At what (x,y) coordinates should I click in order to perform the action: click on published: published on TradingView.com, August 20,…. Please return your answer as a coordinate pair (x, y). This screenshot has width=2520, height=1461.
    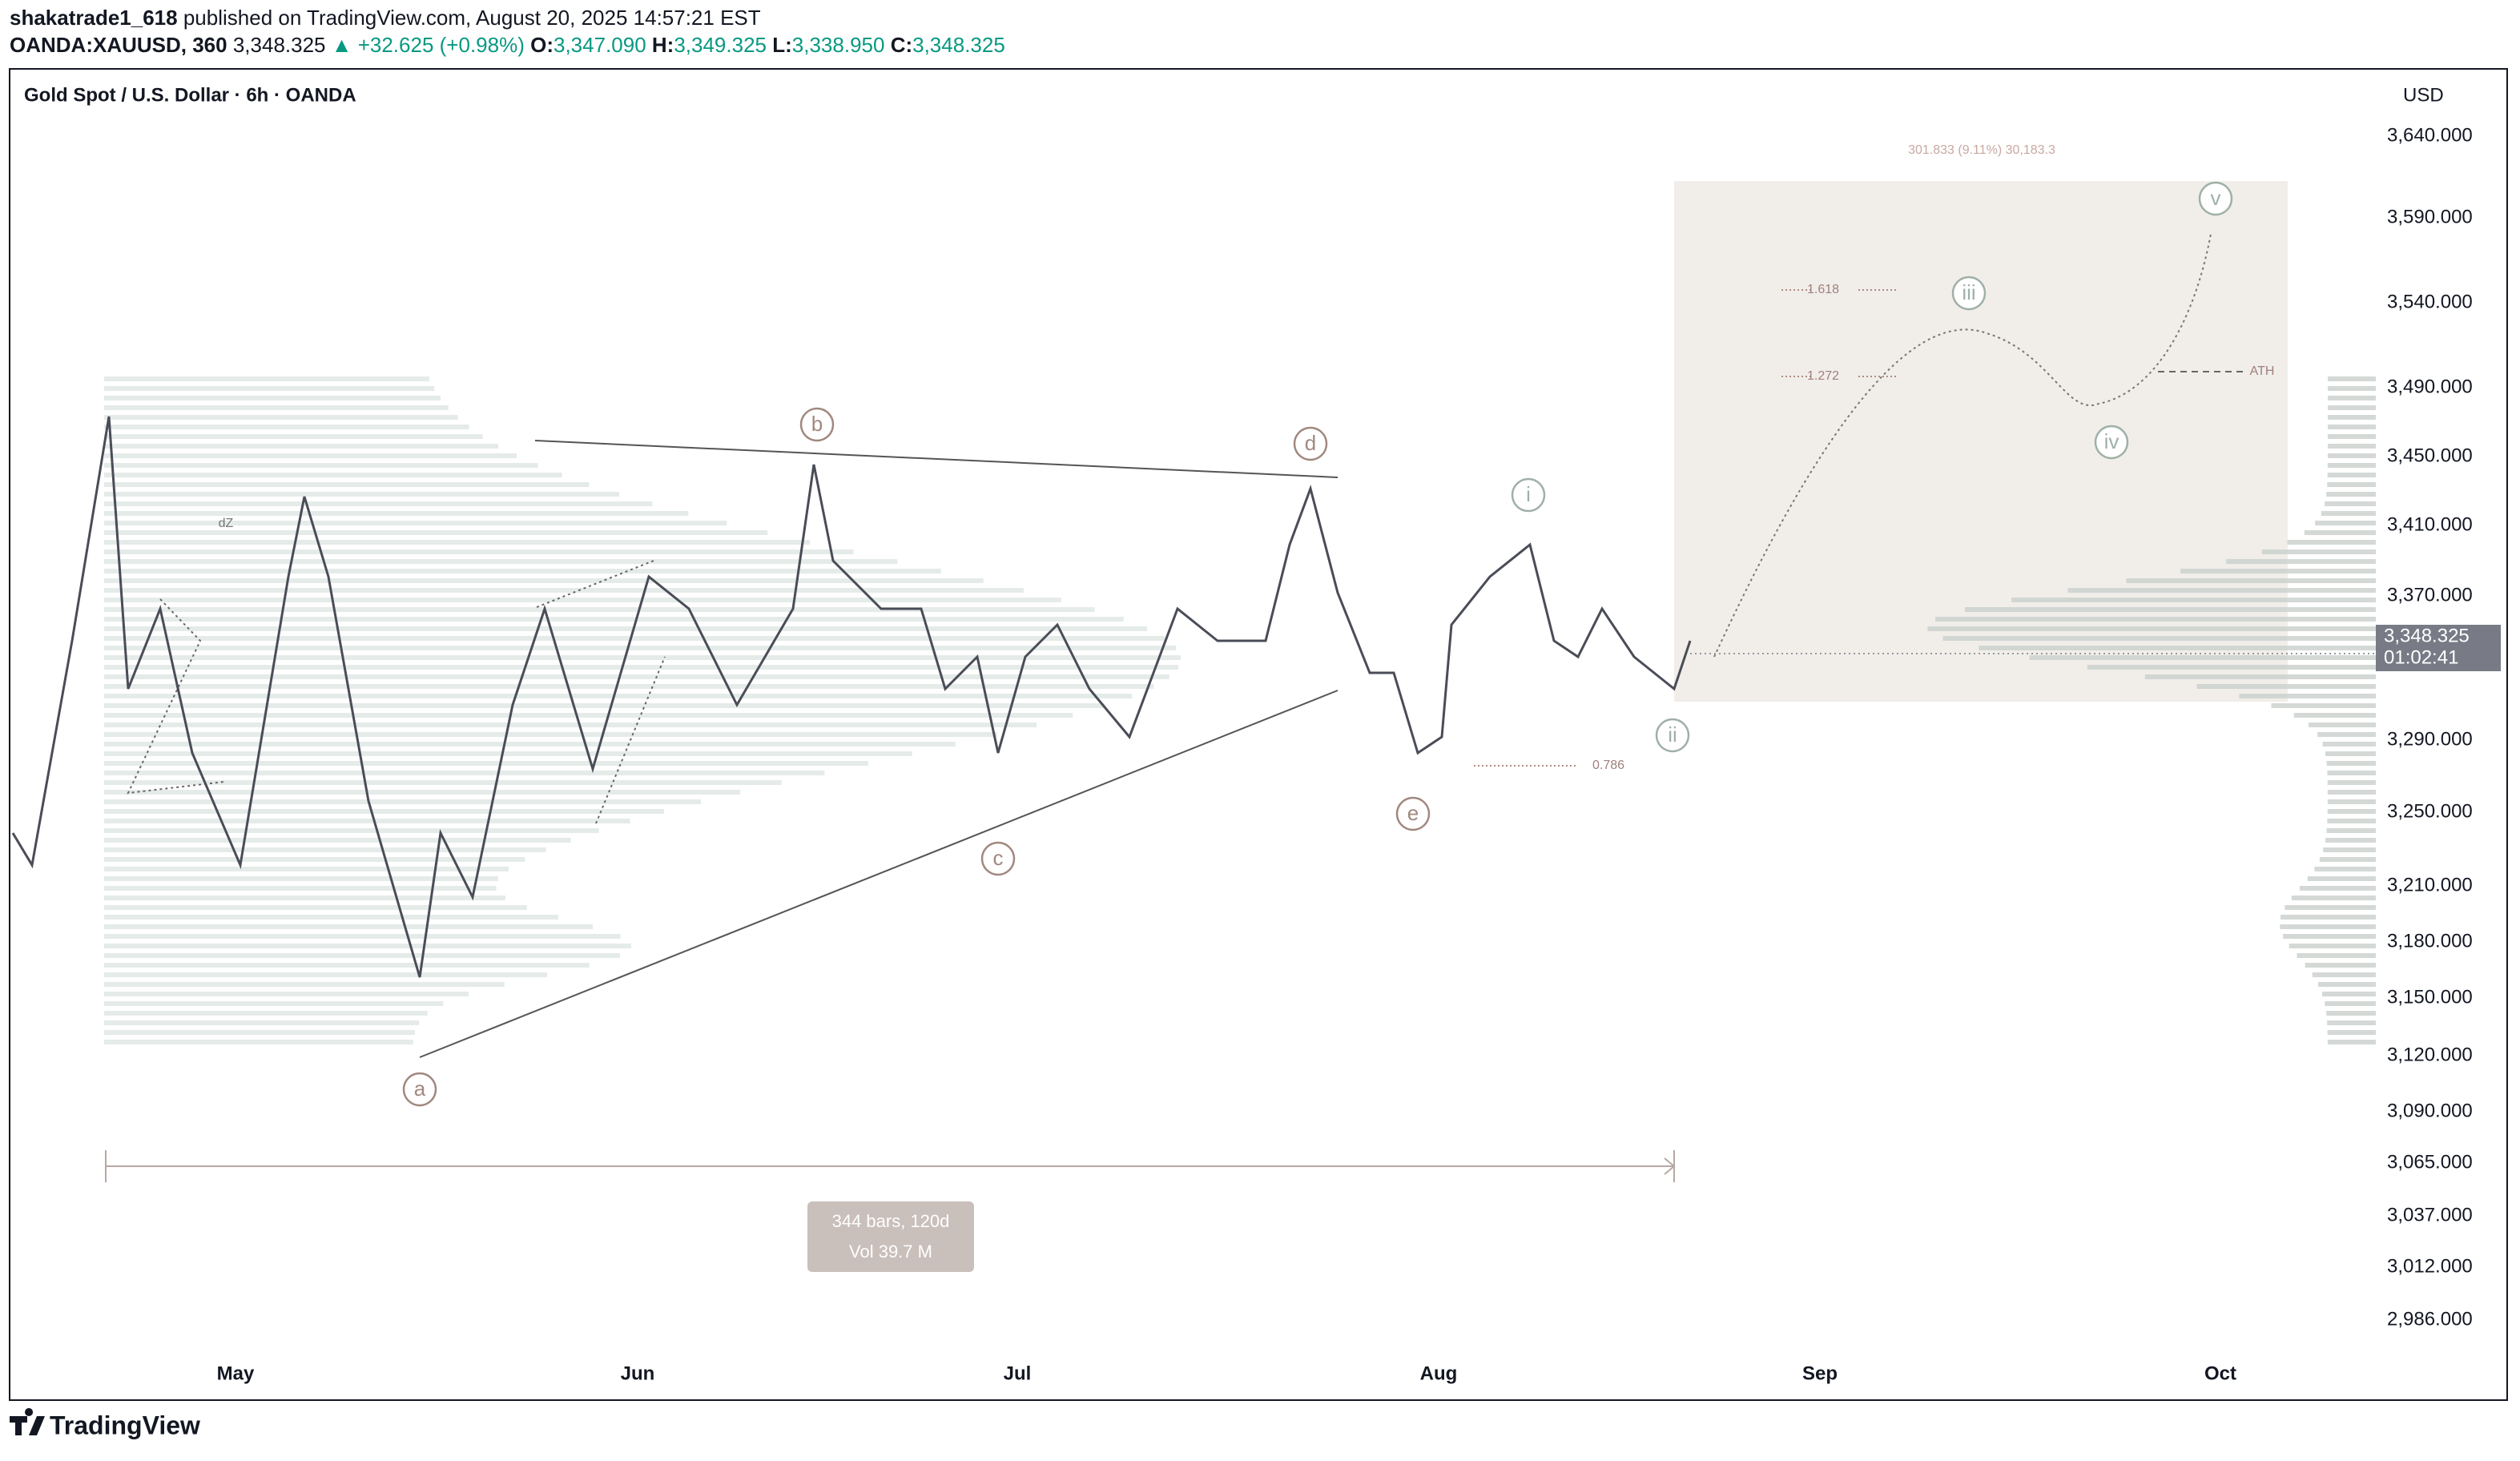
    Looking at the image, I should click on (472, 18).